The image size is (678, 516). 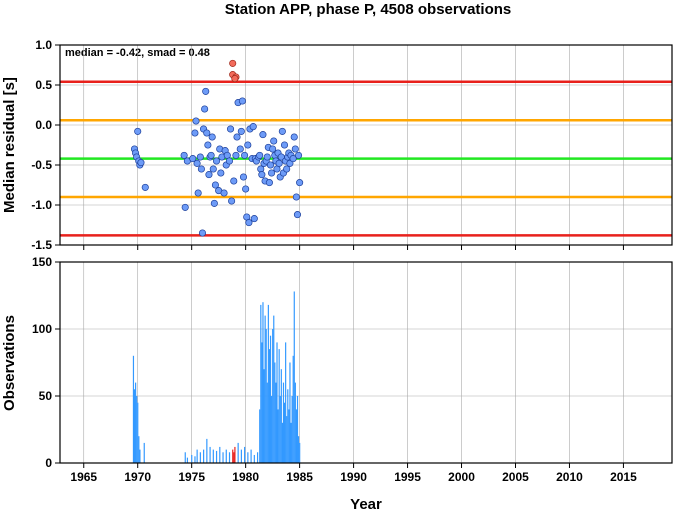 I want to click on y-tick-label: 0, so click(x=48, y=463).